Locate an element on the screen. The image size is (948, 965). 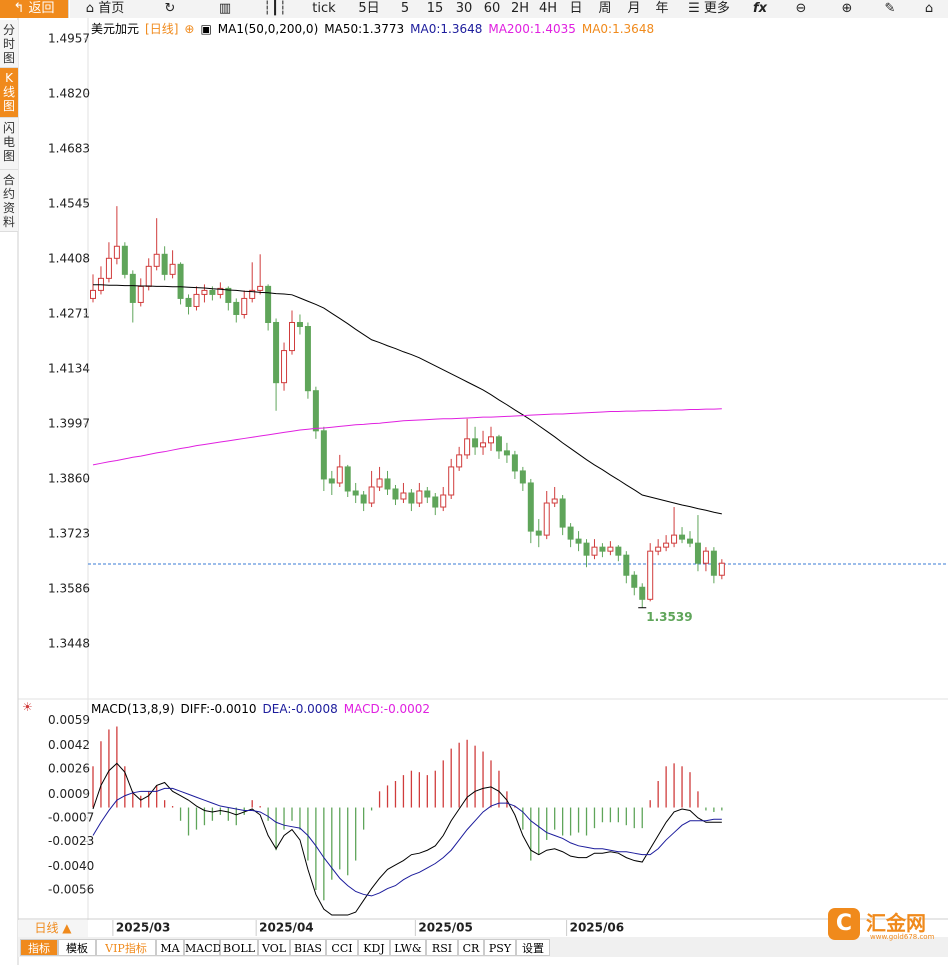
home-button: ⌂ 首页 is located at coordinates (105, 9).